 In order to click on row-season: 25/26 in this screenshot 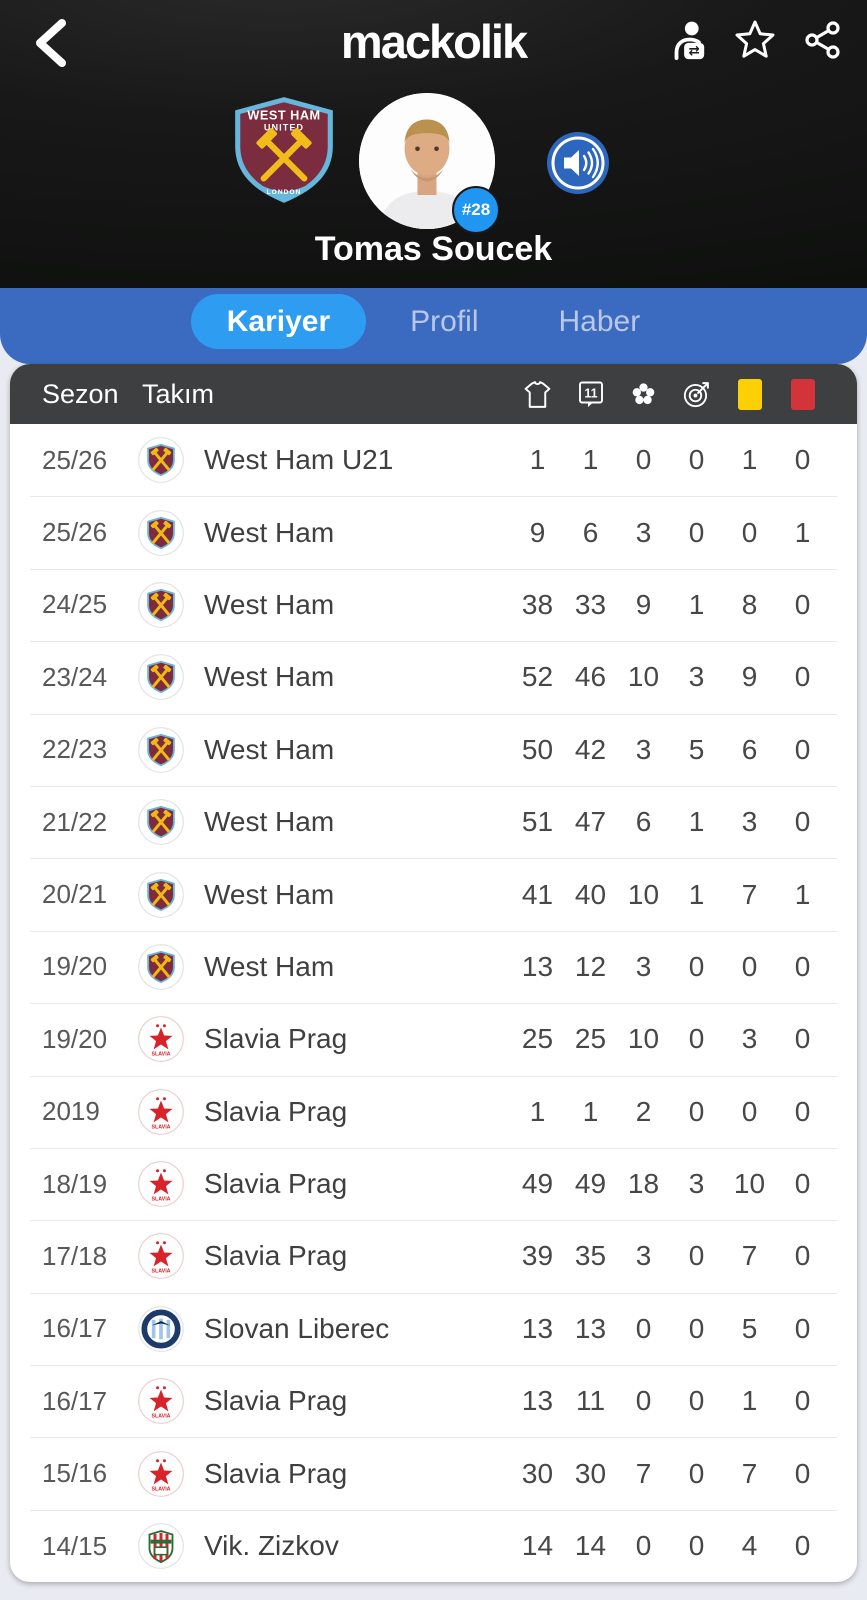, I will do `click(75, 532)`.